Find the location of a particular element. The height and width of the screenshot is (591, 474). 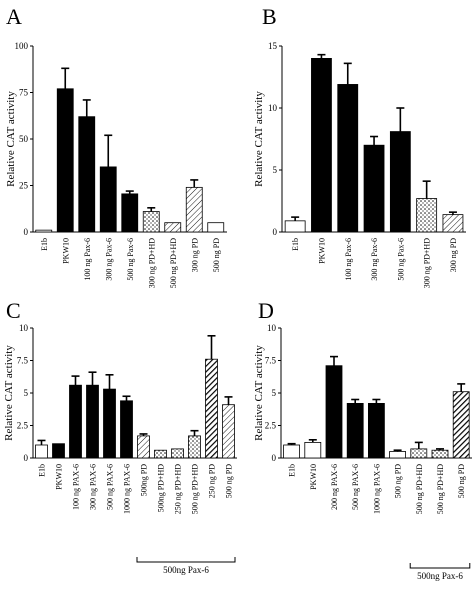

y-tick-label: 25 is located at coordinates (24, 186).